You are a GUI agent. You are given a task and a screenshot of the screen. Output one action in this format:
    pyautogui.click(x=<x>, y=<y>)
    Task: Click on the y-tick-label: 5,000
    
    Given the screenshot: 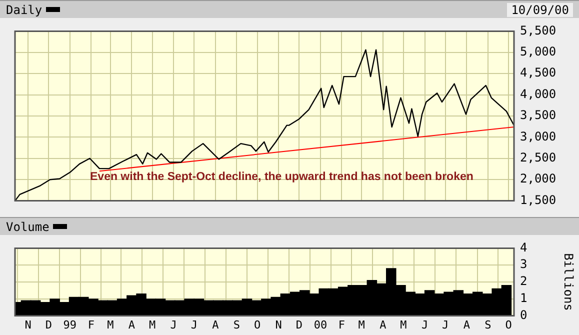 What is the action you would take?
    pyautogui.click(x=538, y=51)
    